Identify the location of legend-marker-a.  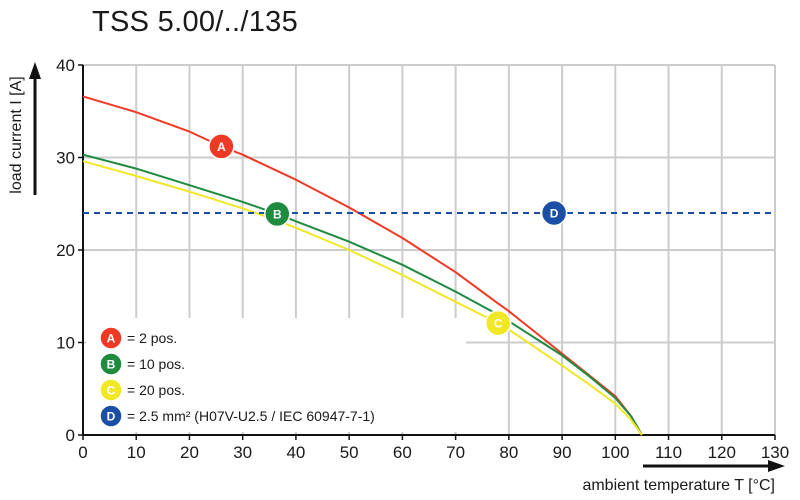
(111, 338).